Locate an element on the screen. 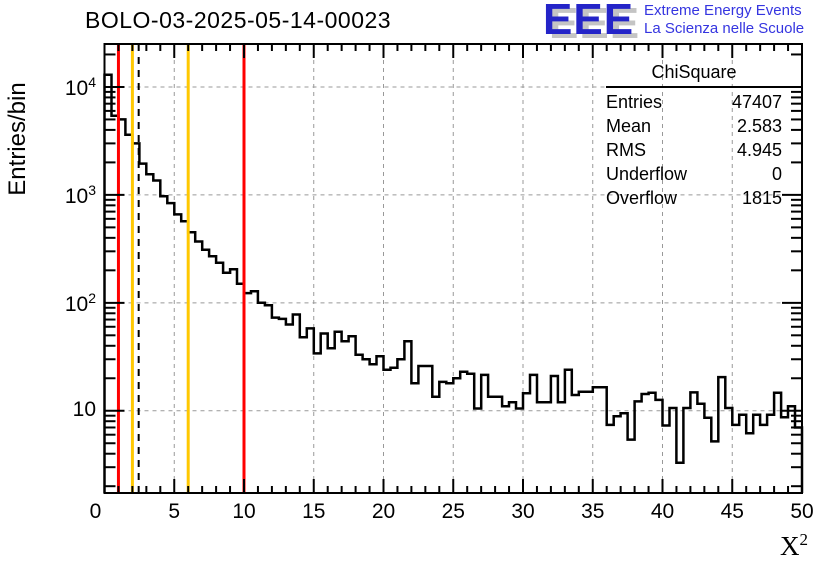 This screenshot has width=836, height=572. stats-label: Mean is located at coordinates (629, 126).